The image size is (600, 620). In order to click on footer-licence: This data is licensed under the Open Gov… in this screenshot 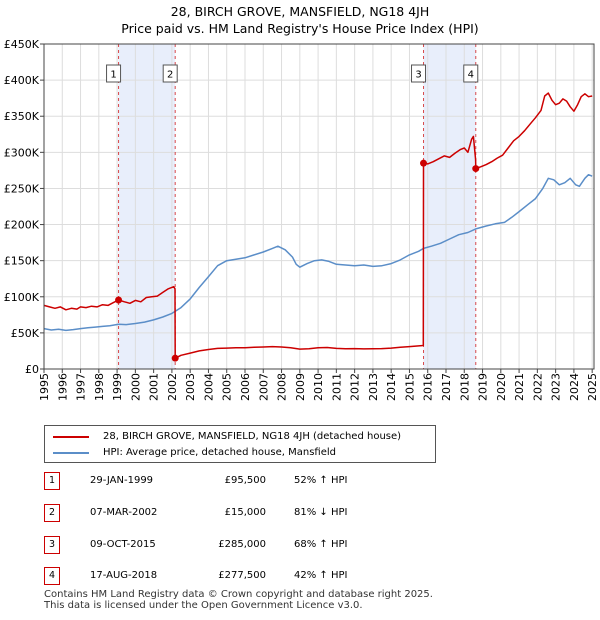, I will do `click(203, 605)`.